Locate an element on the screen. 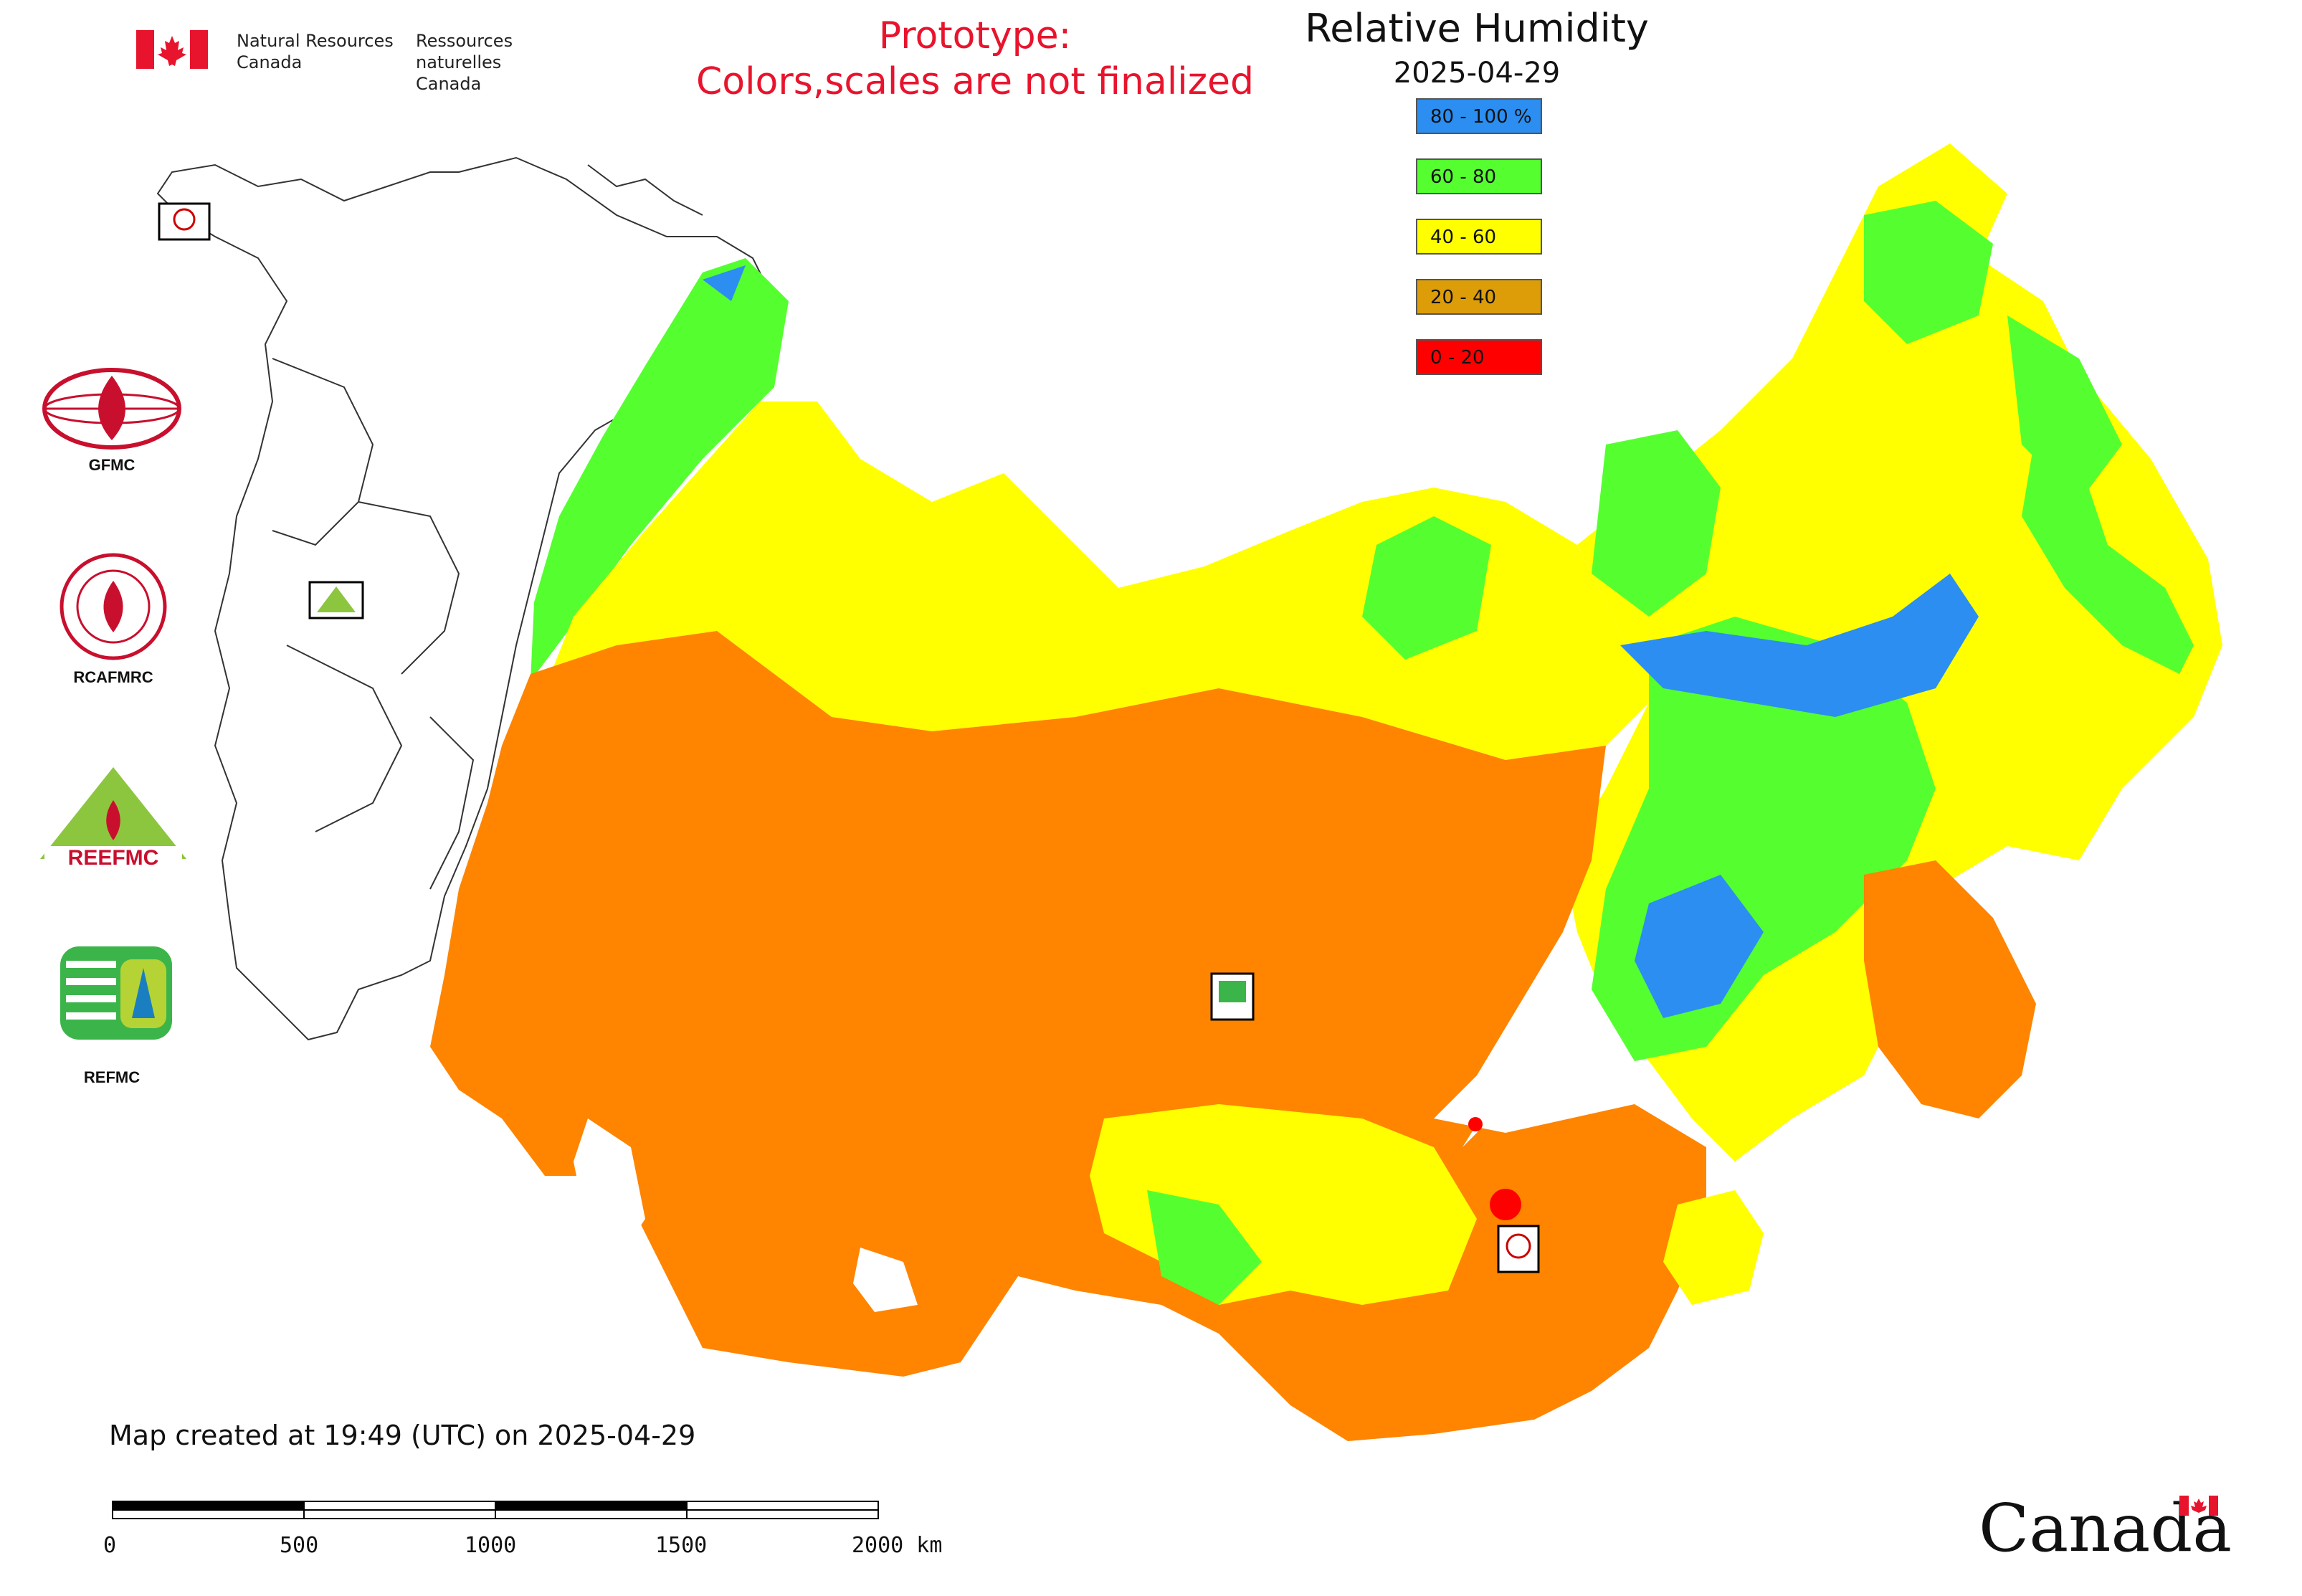 Image resolution: width=2302 pixels, height=1596 pixels. rh-zone-kamchatka is located at coordinates (2108, 552).